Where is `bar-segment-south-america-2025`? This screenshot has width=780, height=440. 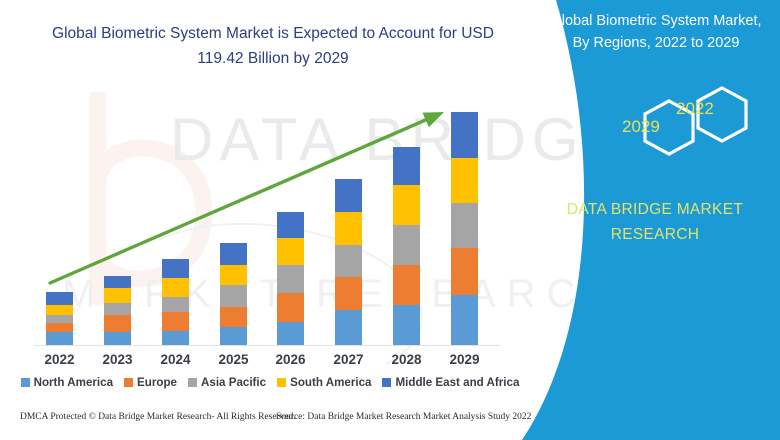
bar-segment-south-america-2025 is located at coordinates (233, 275).